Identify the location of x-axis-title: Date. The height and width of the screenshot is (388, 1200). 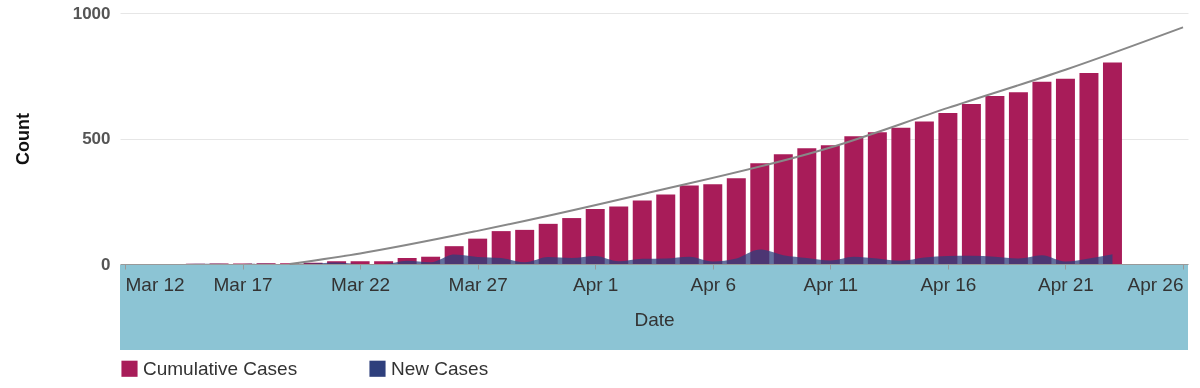
(654, 319).